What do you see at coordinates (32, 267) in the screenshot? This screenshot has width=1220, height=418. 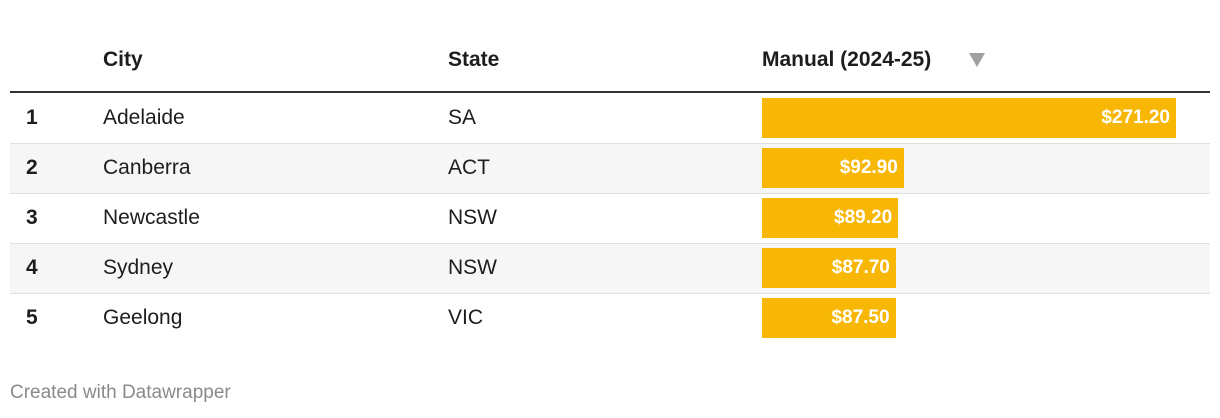 I see `rank-cell: 4` at bounding box center [32, 267].